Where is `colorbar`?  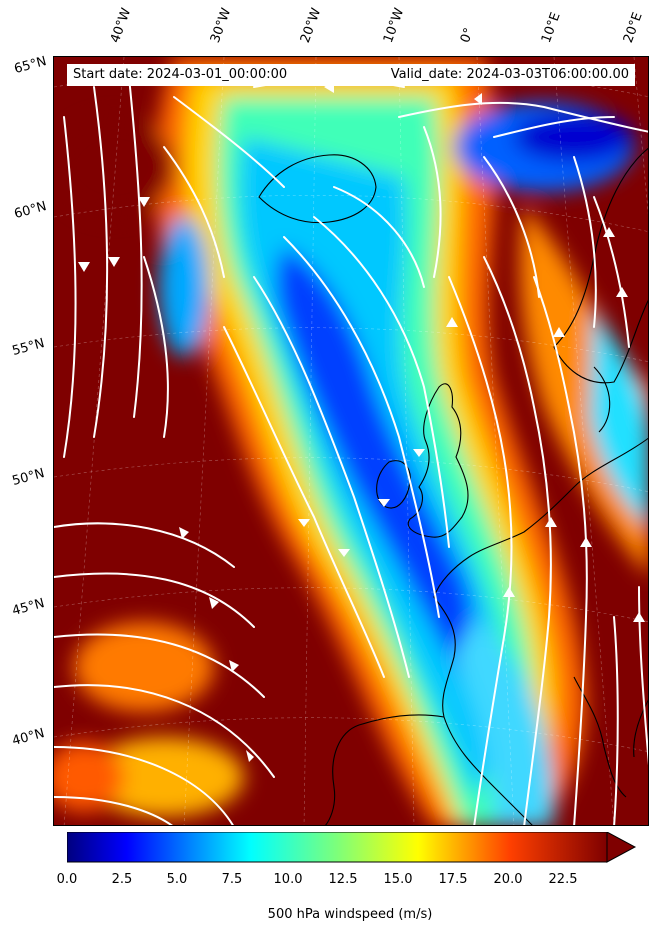
colorbar is located at coordinates (352, 847).